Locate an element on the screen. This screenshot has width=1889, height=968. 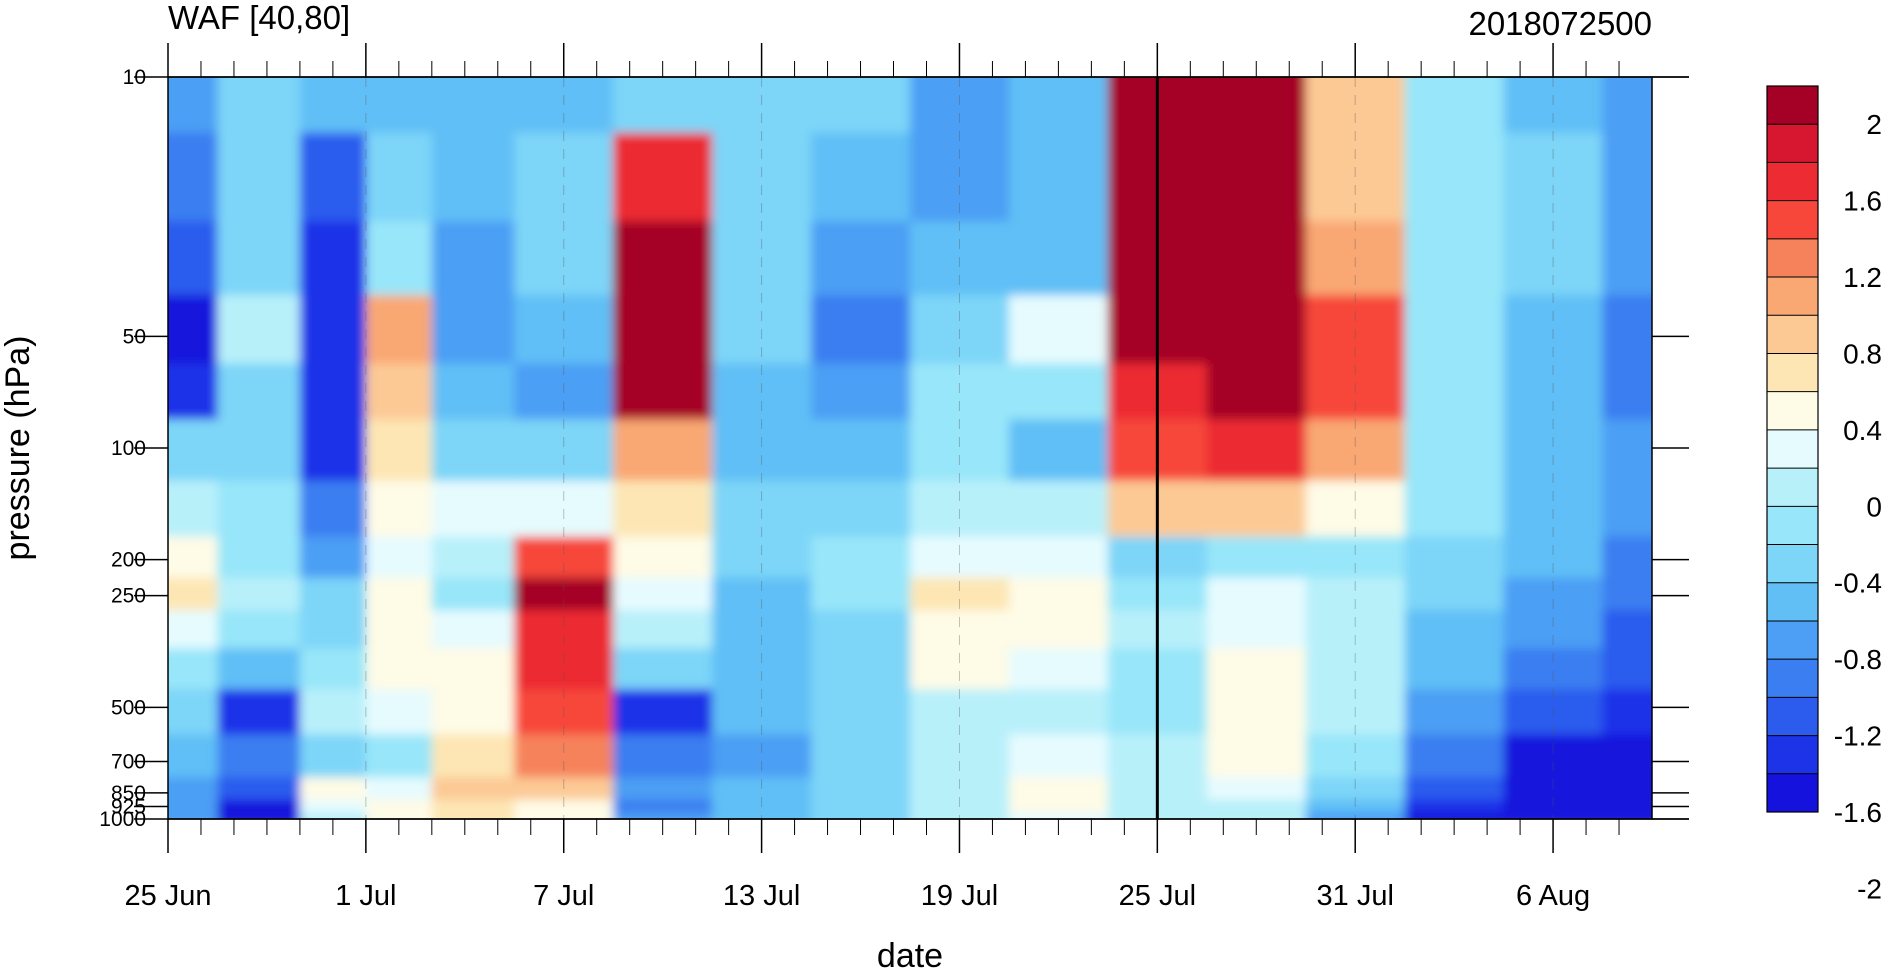
chart-title-left: WAF [40,80] is located at coordinates (259, 18).